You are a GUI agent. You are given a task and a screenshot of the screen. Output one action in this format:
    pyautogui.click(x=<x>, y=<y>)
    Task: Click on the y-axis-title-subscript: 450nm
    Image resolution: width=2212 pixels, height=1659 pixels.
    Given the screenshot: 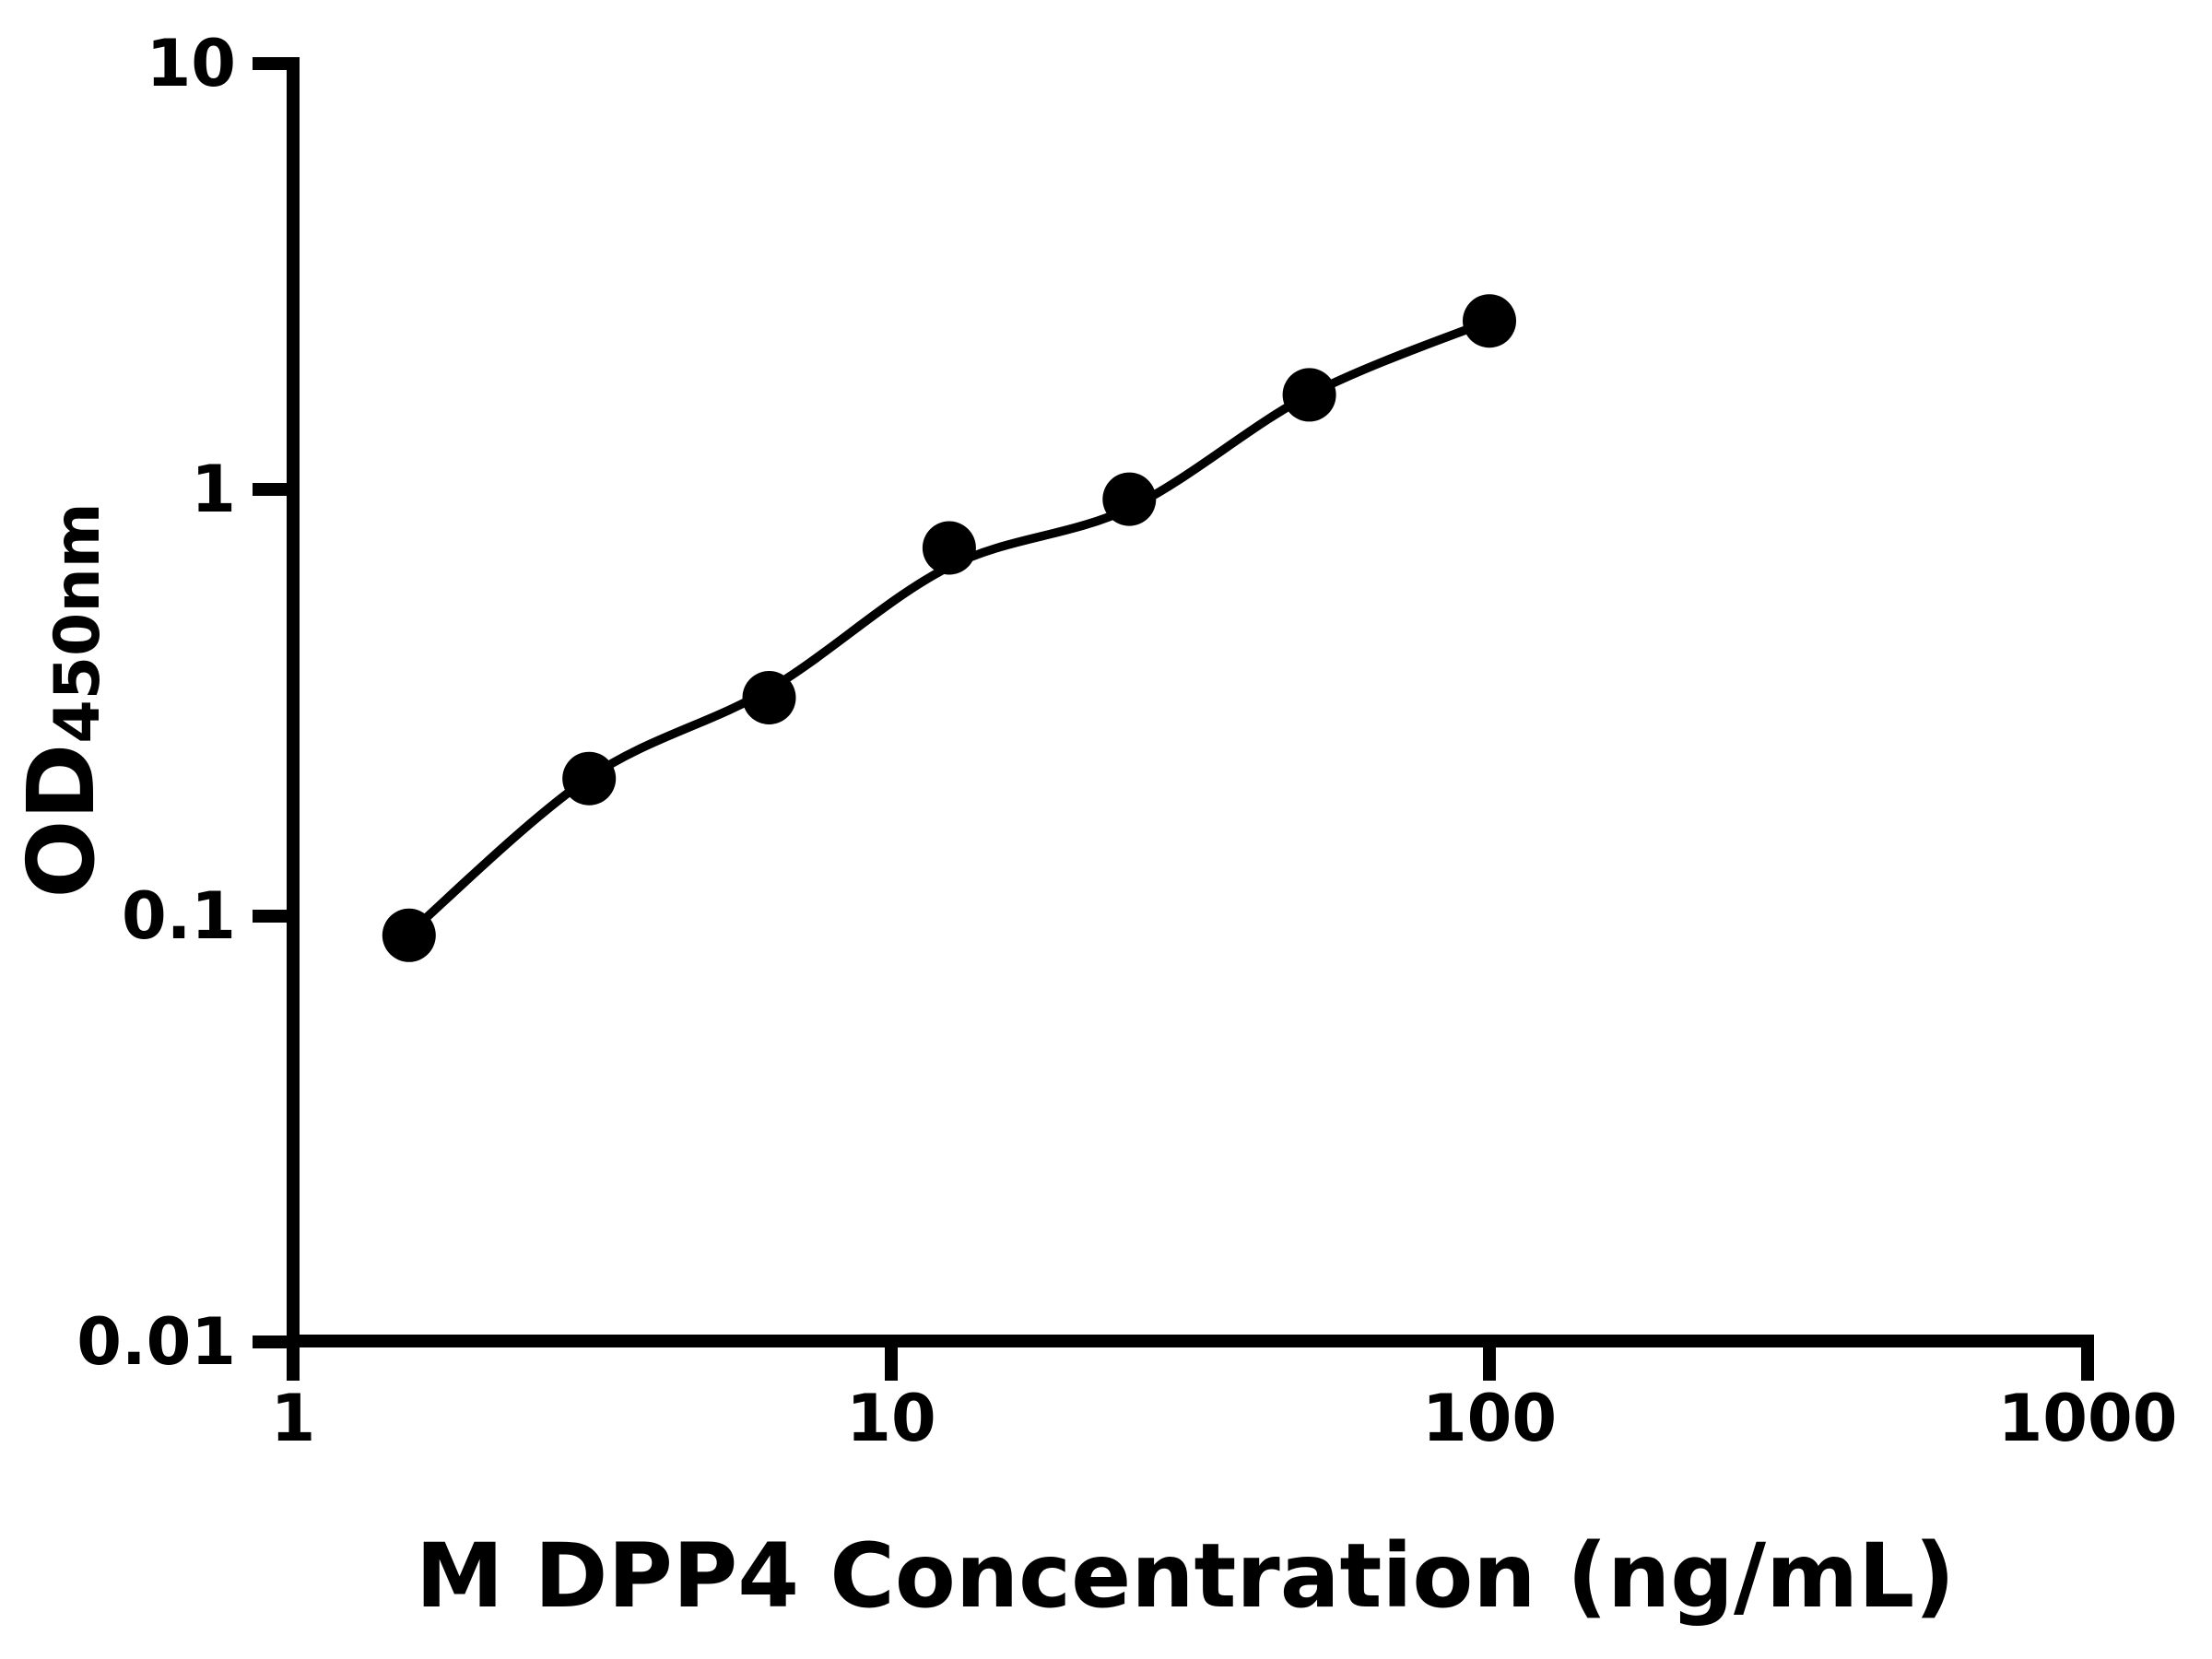 What is the action you would take?
    pyautogui.click(x=77, y=623)
    